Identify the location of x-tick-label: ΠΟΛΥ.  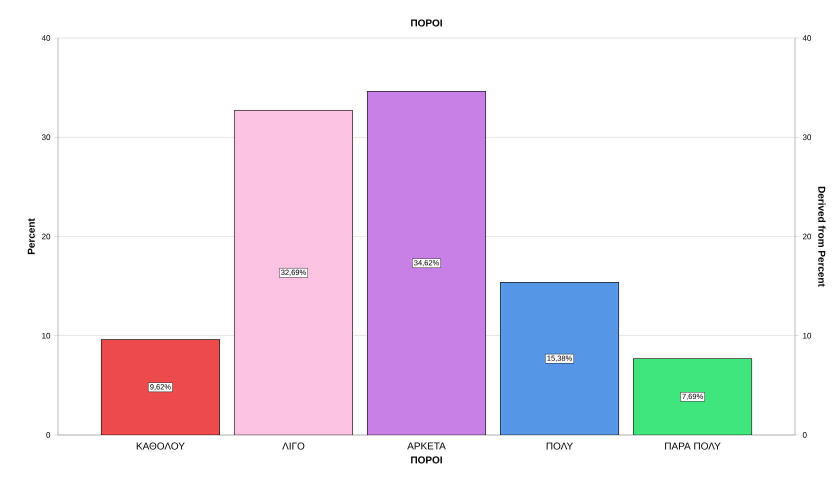
(559, 446).